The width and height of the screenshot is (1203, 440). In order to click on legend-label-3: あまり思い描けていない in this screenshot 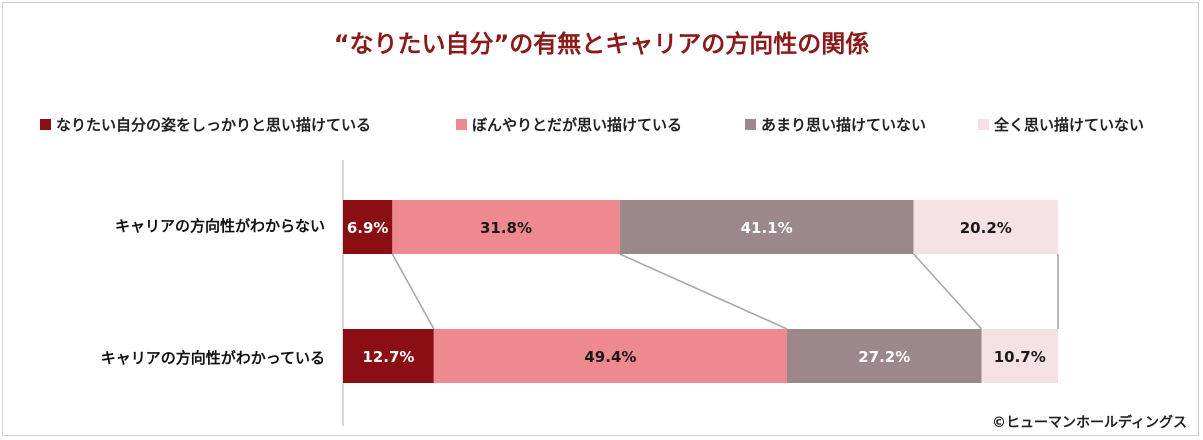, I will do `click(844, 124)`.